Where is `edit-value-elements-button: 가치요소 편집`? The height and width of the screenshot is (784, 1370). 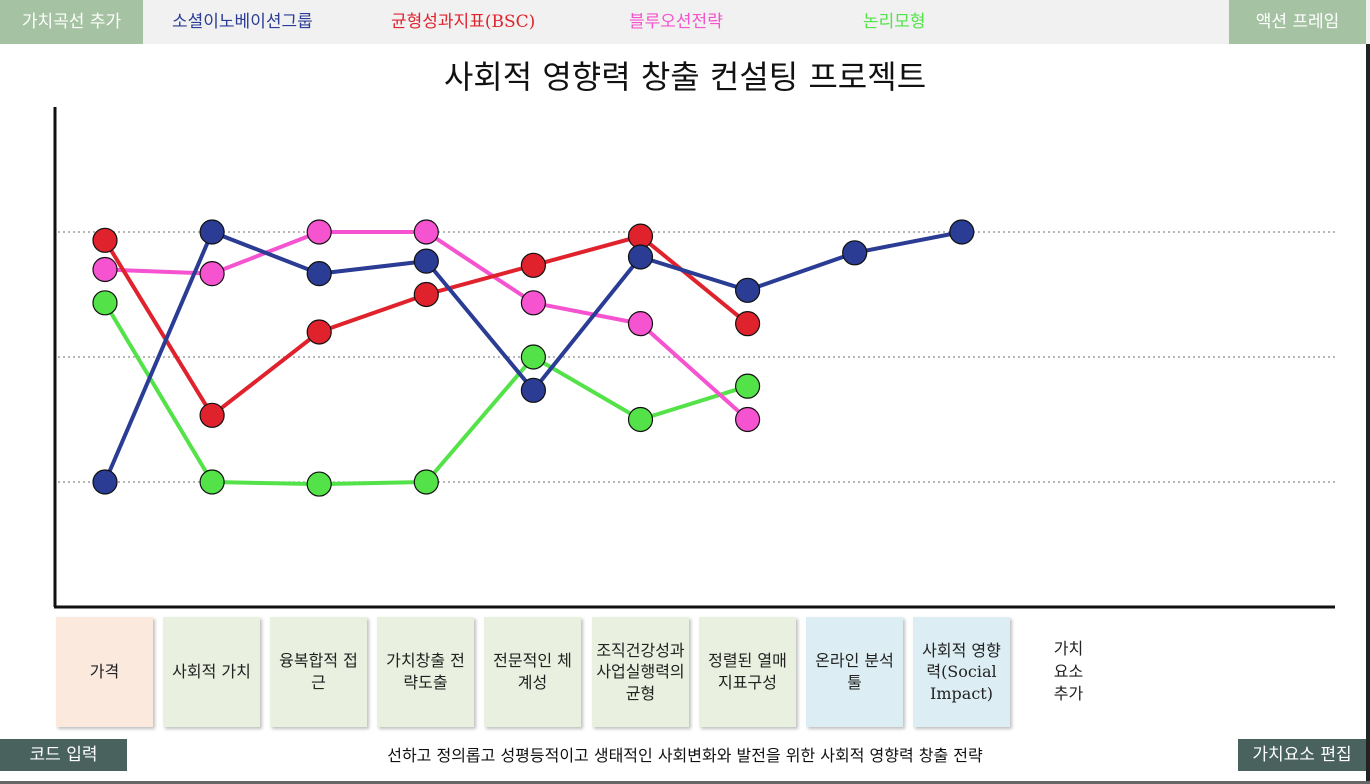 edit-value-elements-button: 가치요소 편집 is located at coordinates (1302, 755).